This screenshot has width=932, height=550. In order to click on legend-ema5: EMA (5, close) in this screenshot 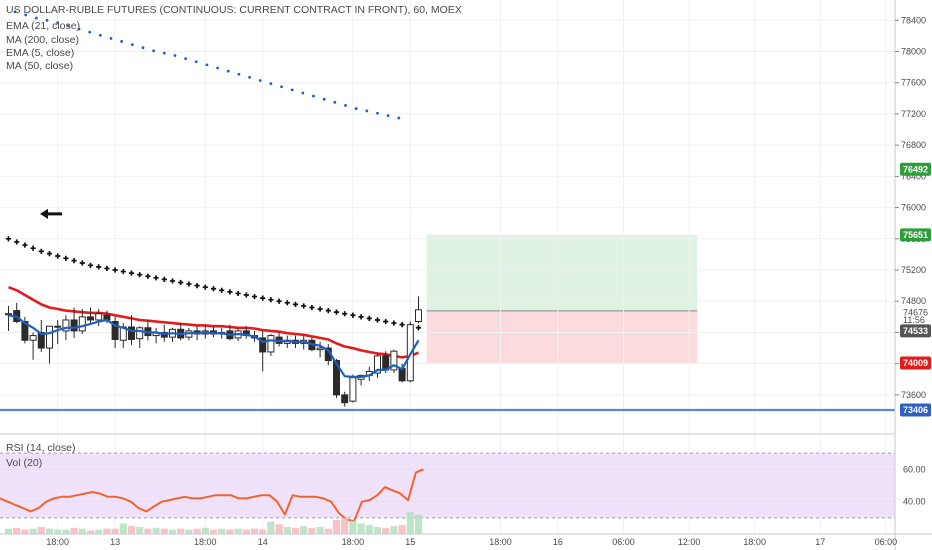, I will do `click(40, 53)`.